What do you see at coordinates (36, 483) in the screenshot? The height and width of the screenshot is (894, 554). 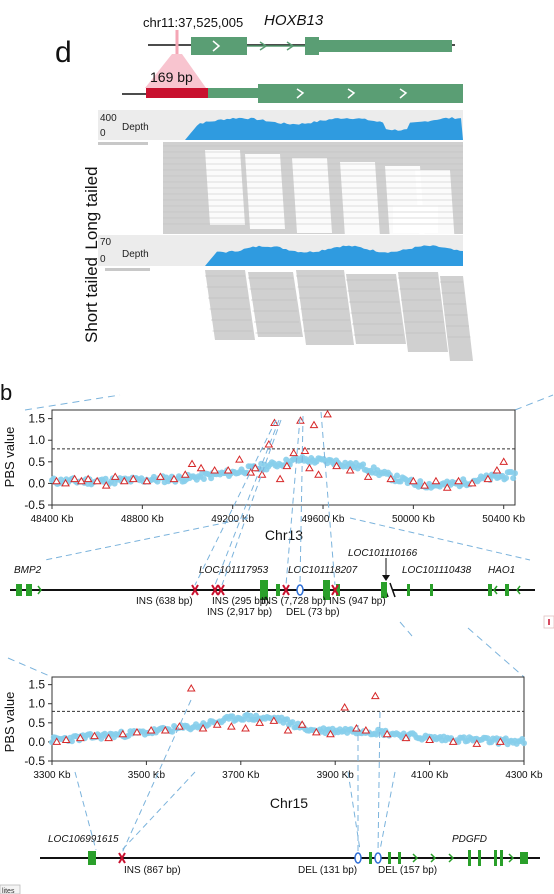 I see `y-tick-label: 0.0` at bounding box center [36, 483].